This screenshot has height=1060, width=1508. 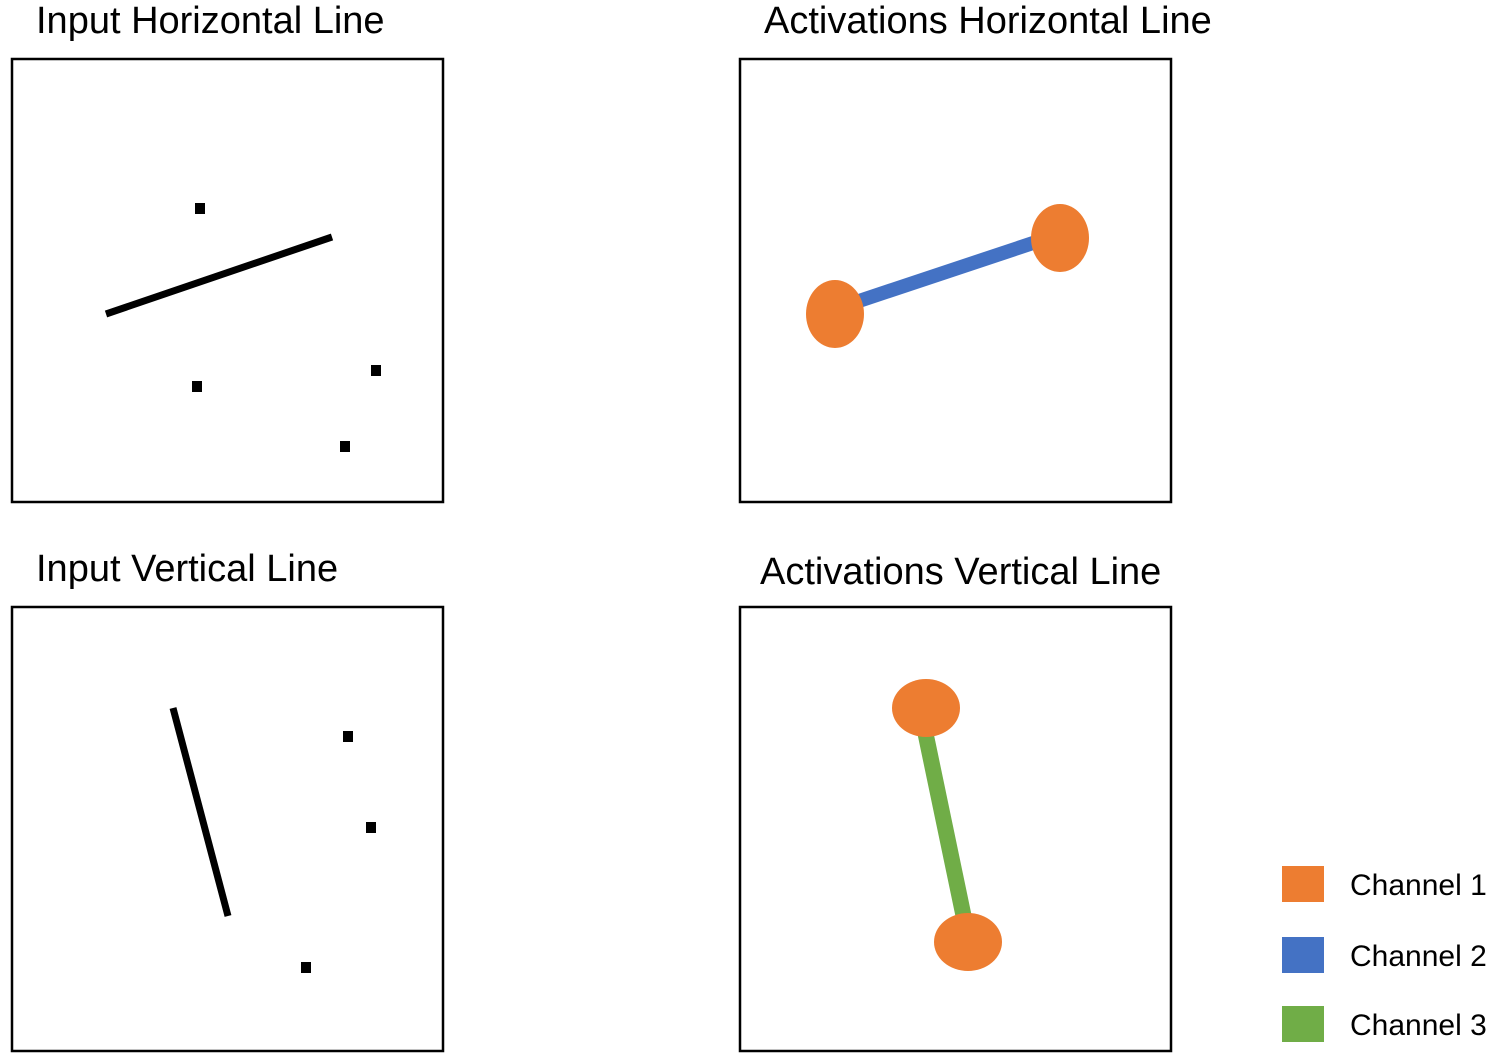 What do you see at coordinates (1418, 885) in the screenshot?
I see `legend-label-channel-1: Channel 1` at bounding box center [1418, 885].